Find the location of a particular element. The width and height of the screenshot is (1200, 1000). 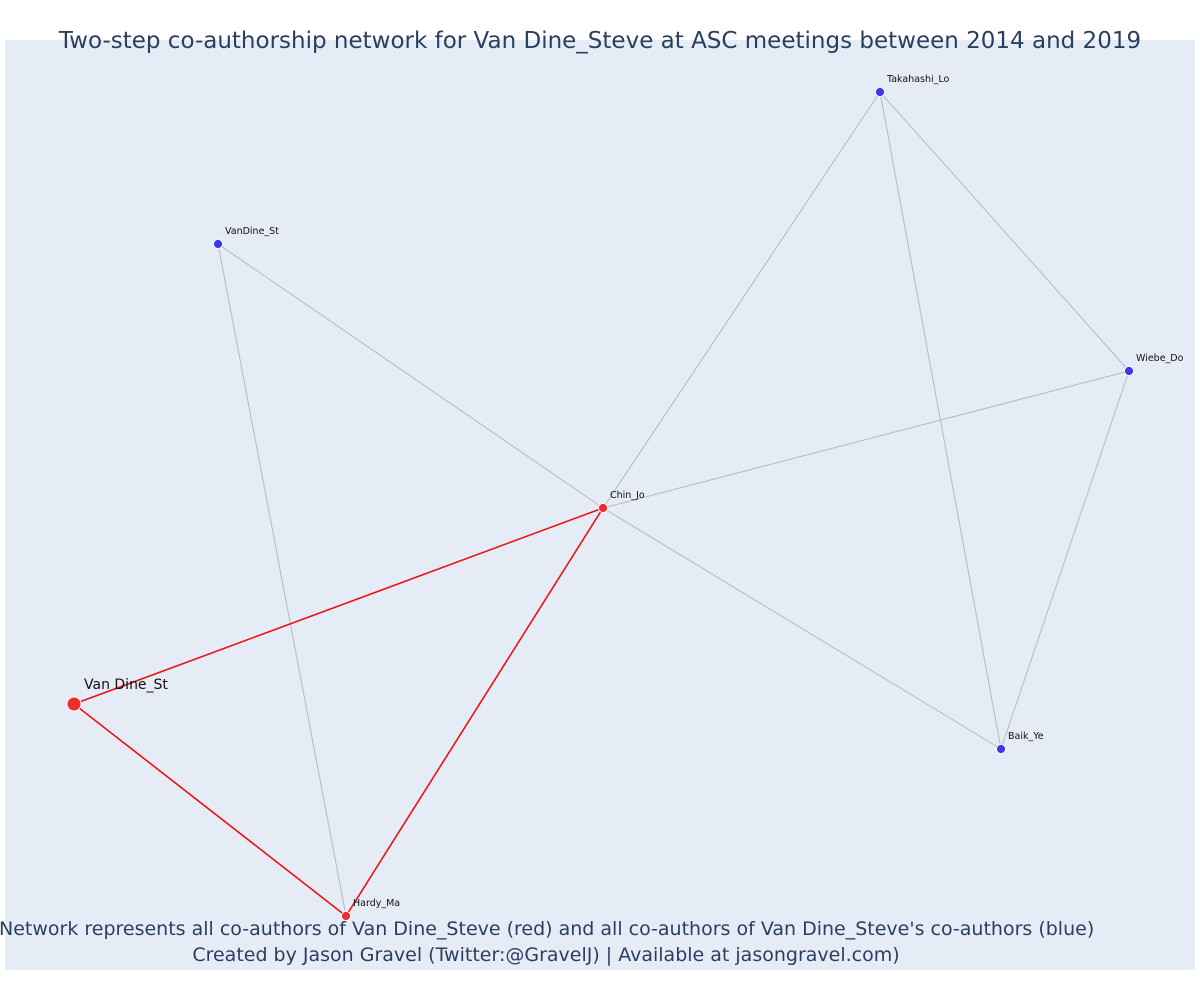

edge-vandine_st-chin is located at coordinates (410, 376).